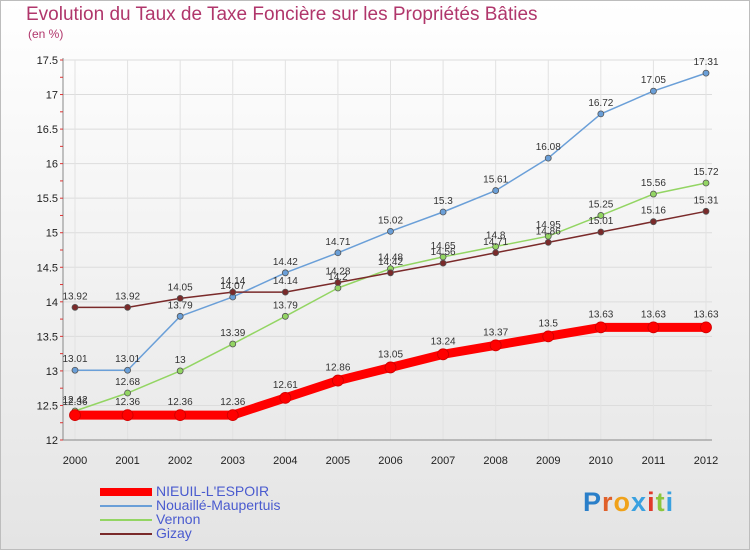 The height and width of the screenshot is (550, 750). I want to click on data-label-0-2005: 14.71, so click(337, 242).